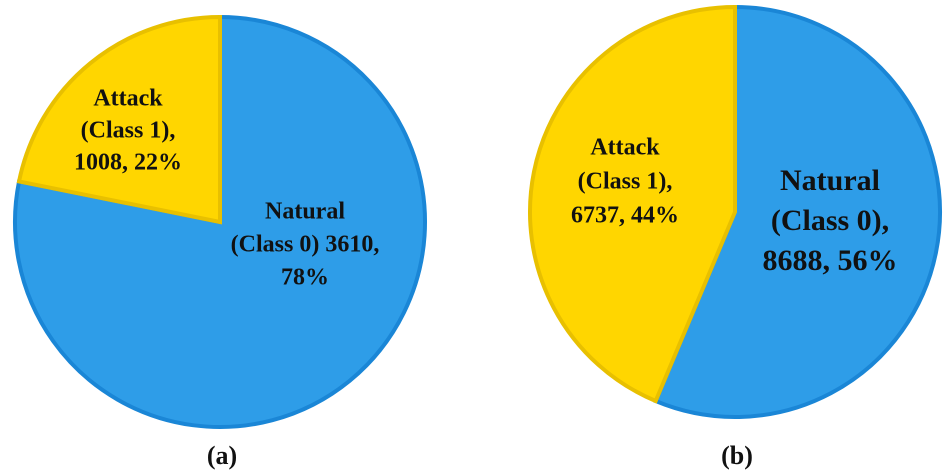  What do you see at coordinates (305, 278) in the screenshot?
I see `slice-label: 78%` at bounding box center [305, 278].